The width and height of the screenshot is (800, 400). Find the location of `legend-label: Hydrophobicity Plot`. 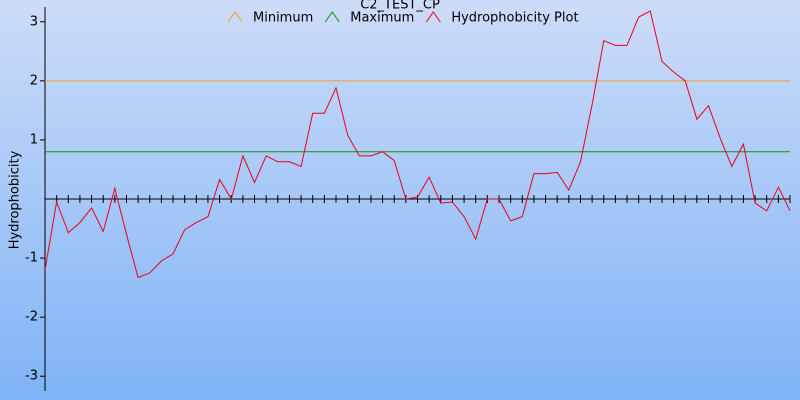

legend-label: Hydrophobicity Plot is located at coordinates (514, 18).